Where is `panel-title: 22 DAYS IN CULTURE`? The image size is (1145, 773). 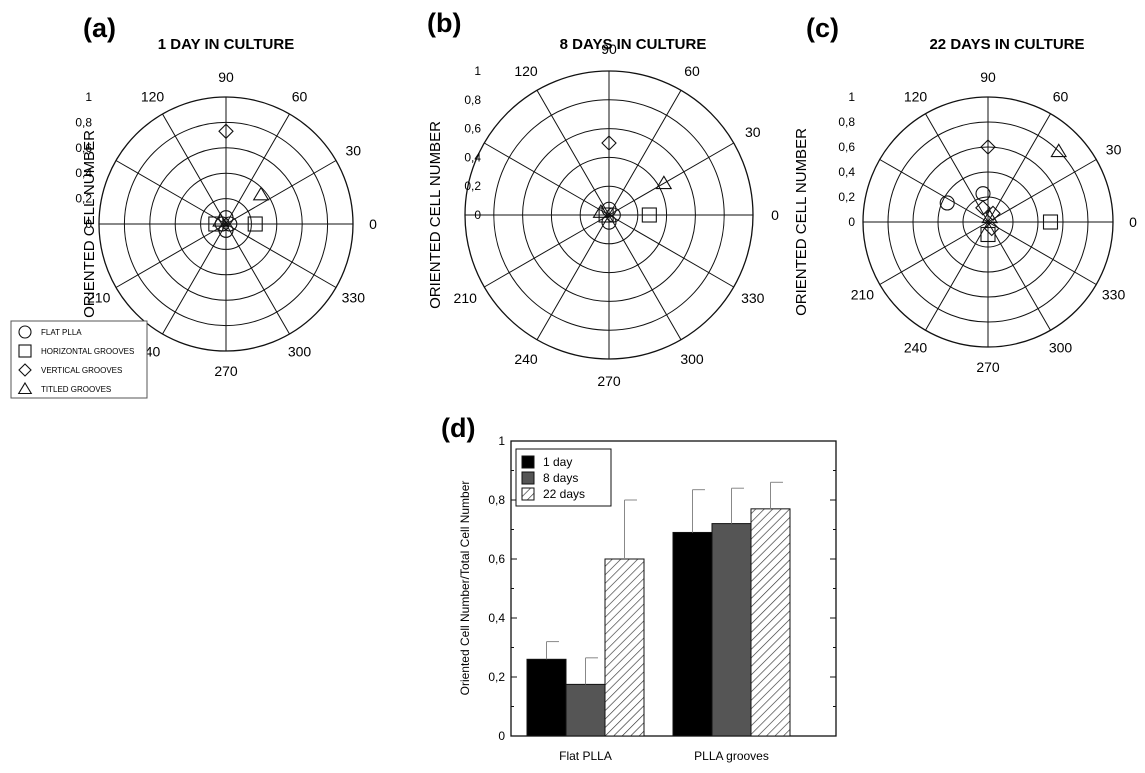 panel-title: 22 DAYS IN CULTURE is located at coordinates (1006, 44).